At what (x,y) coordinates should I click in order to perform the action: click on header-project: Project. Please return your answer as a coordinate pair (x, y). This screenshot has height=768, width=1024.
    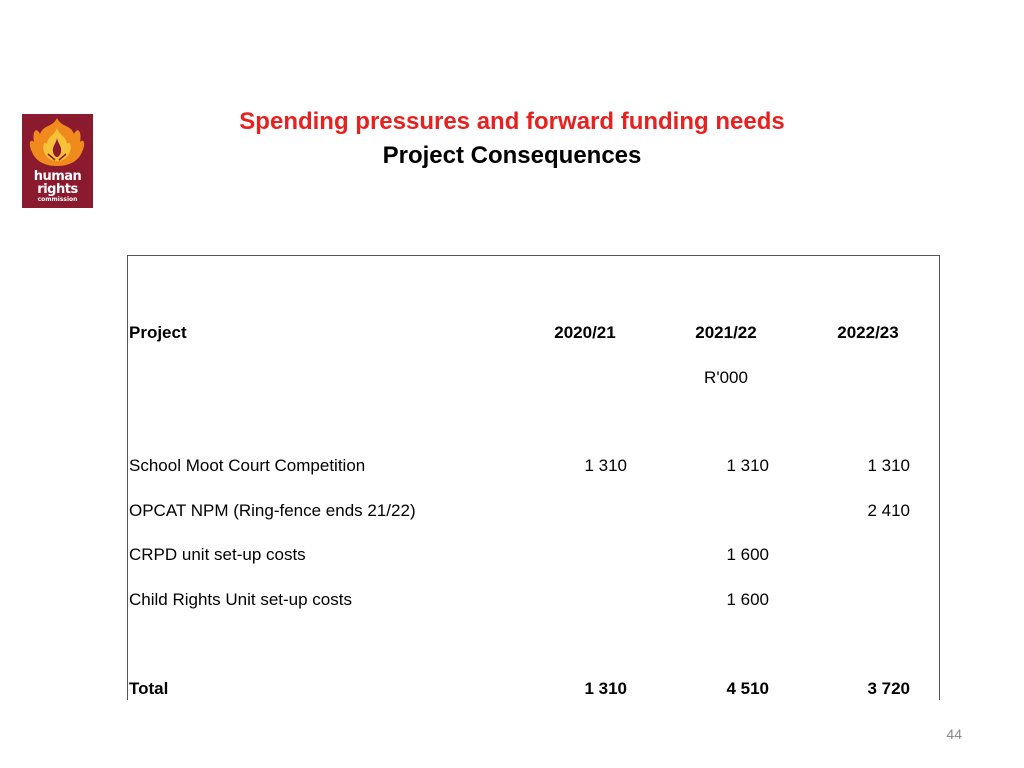
    Looking at the image, I should click on (158, 332).